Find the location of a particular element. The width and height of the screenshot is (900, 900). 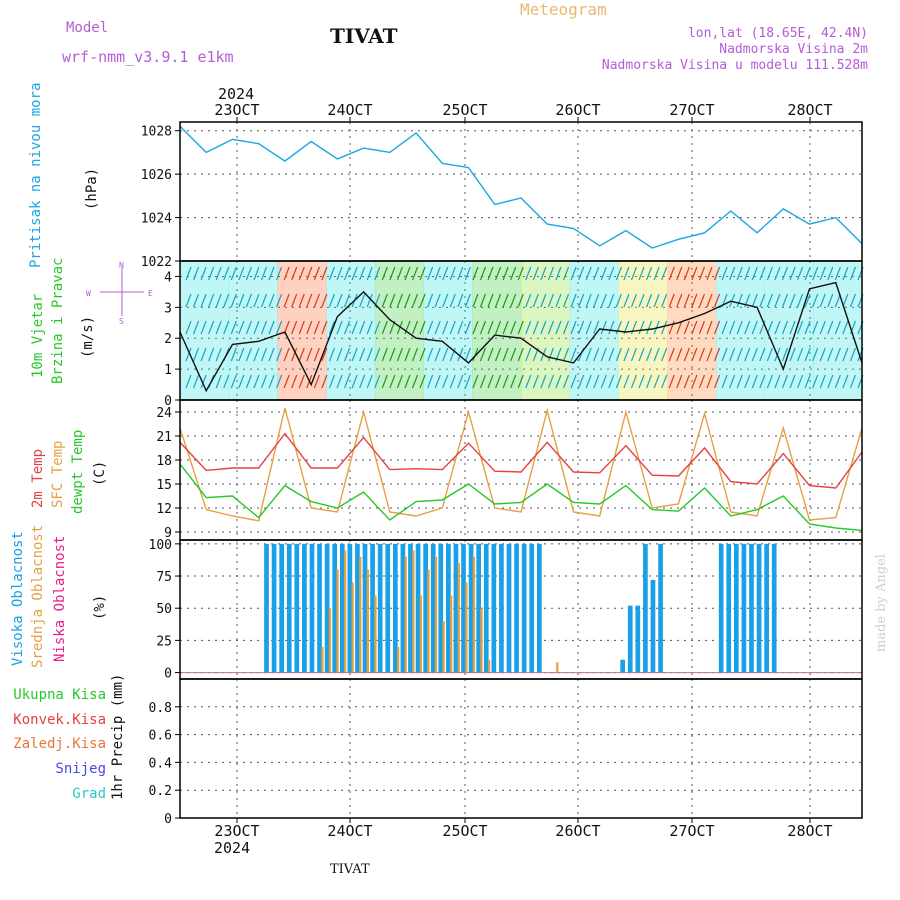

legend-zaledj: Zaledj.Kisa is located at coordinates (59, 744).